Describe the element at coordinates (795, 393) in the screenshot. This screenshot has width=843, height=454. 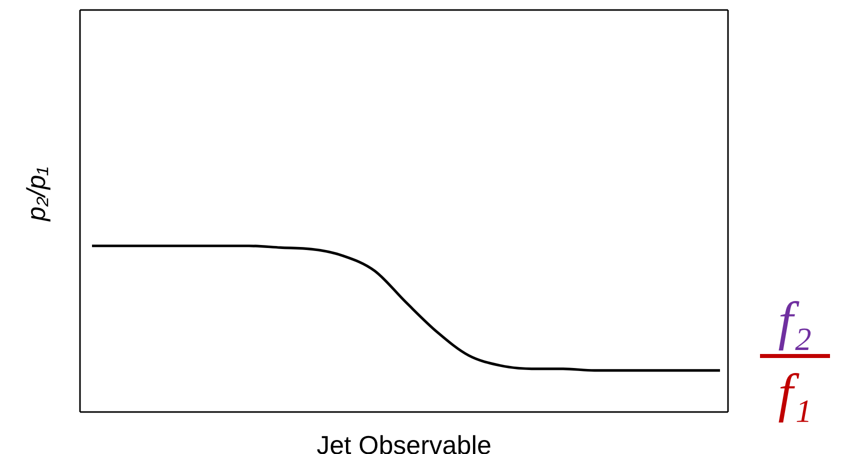
I see `text: f₁` at that location.